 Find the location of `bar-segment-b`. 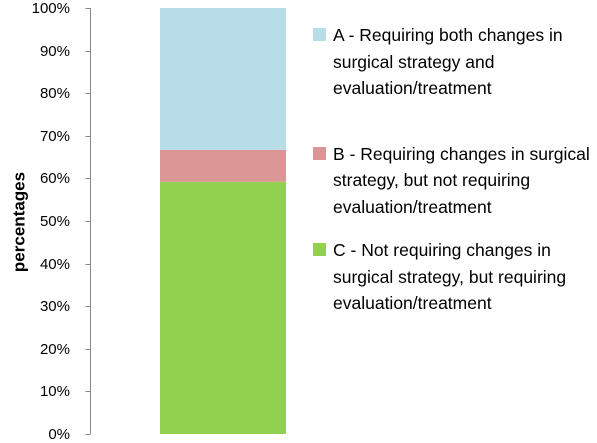

bar-segment-b is located at coordinates (223, 165).